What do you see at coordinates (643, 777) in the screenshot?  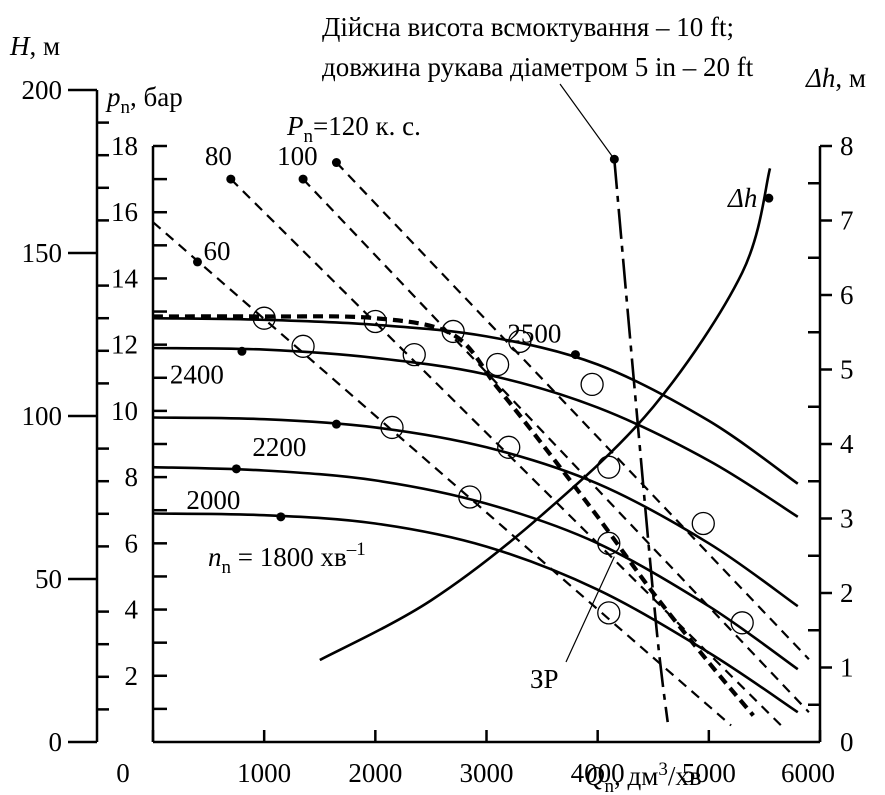 I see `x-axis-title: Qn, дм3/хв` at bounding box center [643, 777].